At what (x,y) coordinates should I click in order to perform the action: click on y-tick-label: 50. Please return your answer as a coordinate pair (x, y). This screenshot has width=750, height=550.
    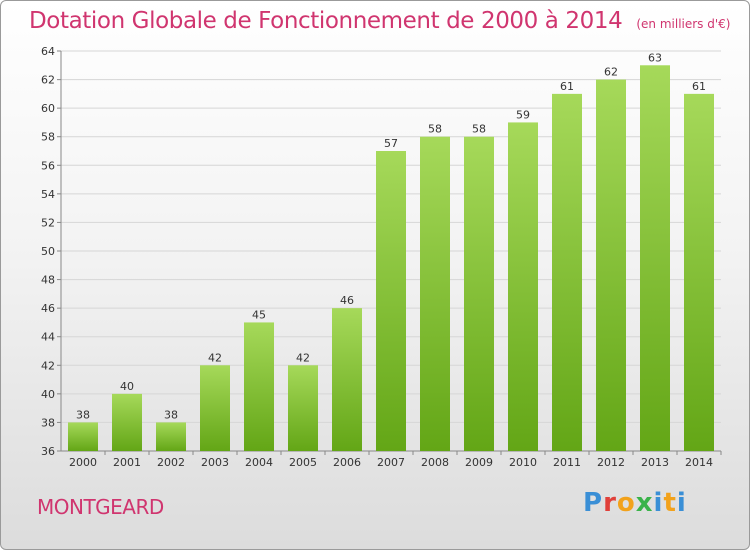
    Looking at the image, I should click on (48, 251).